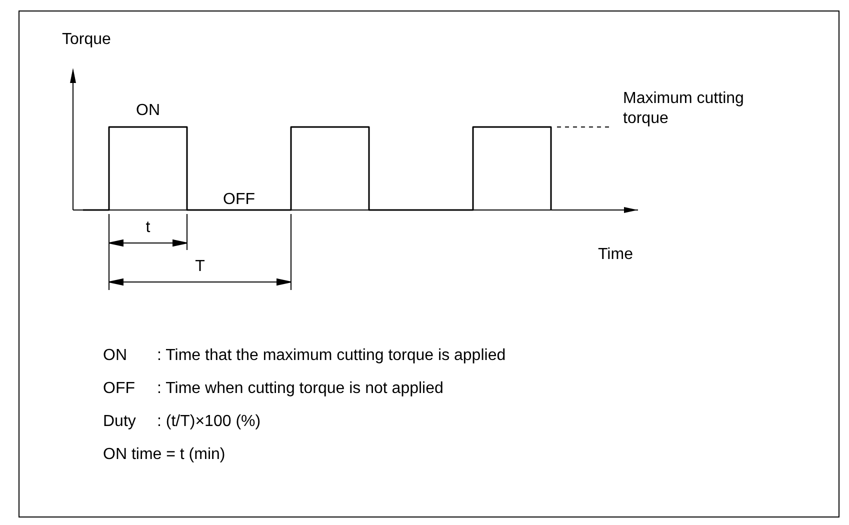 The height and width of the screenshot is (525, 849). I want to click on text: t, so click(148, 227).